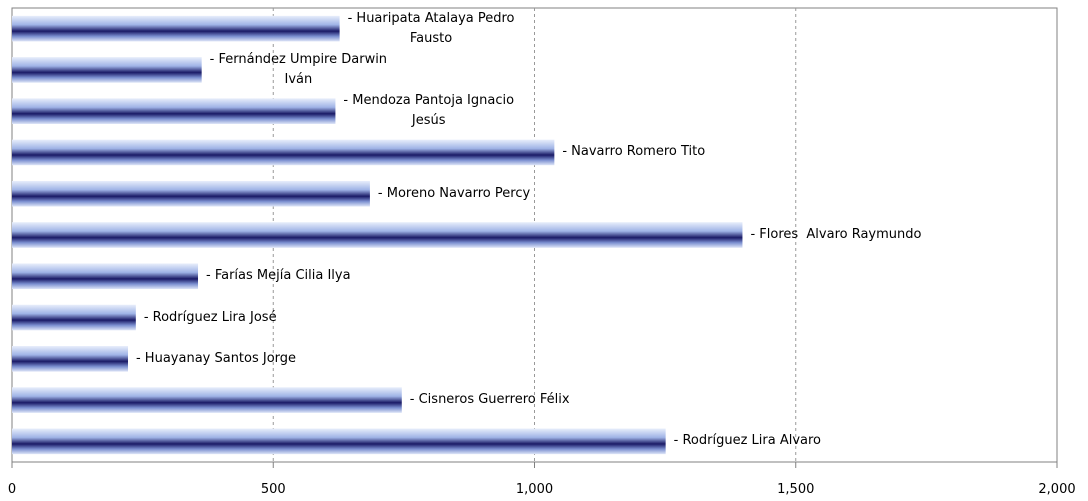 Image resolution: width=1088 pixels, height=501 pixels. What do you see at coordinates (534, 489) in the screenshot?
I see `x-tick-label: 1,000` at bounding box center [534, 489].